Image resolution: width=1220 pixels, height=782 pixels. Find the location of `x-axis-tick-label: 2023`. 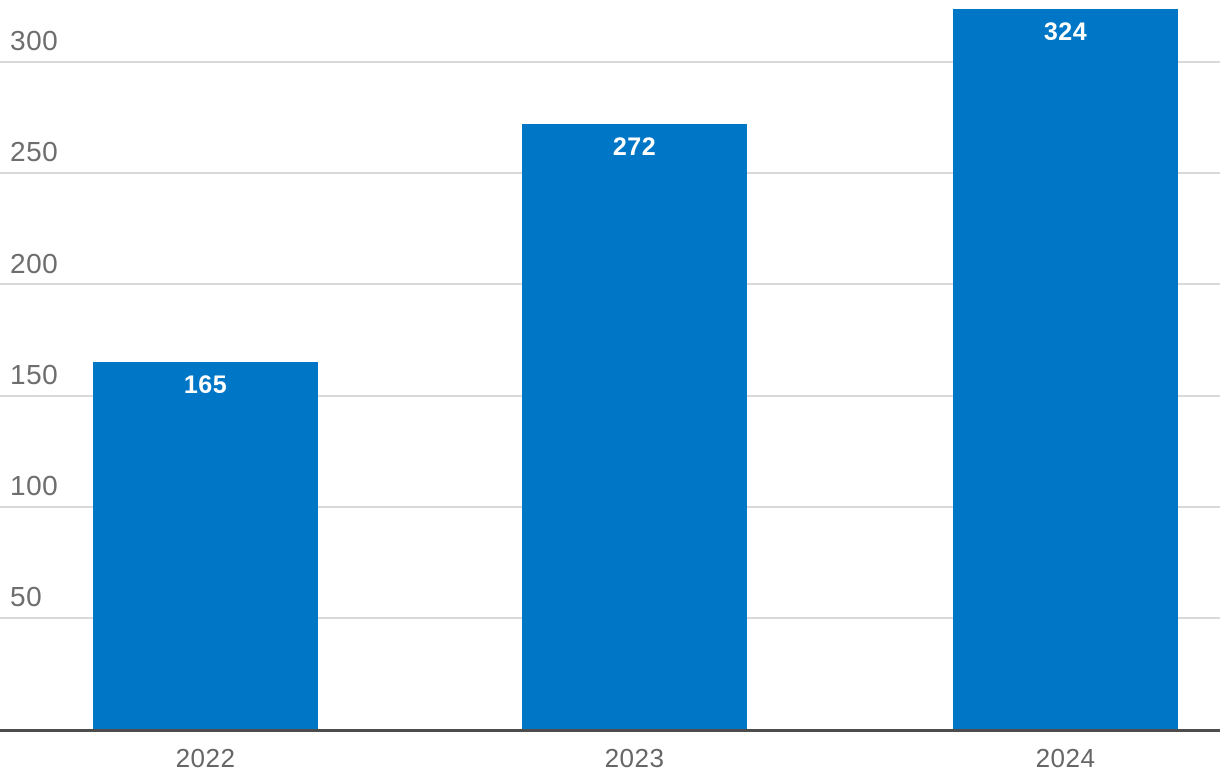

x-axis-tick-label: 2023 is located at coordinates (634, 758).